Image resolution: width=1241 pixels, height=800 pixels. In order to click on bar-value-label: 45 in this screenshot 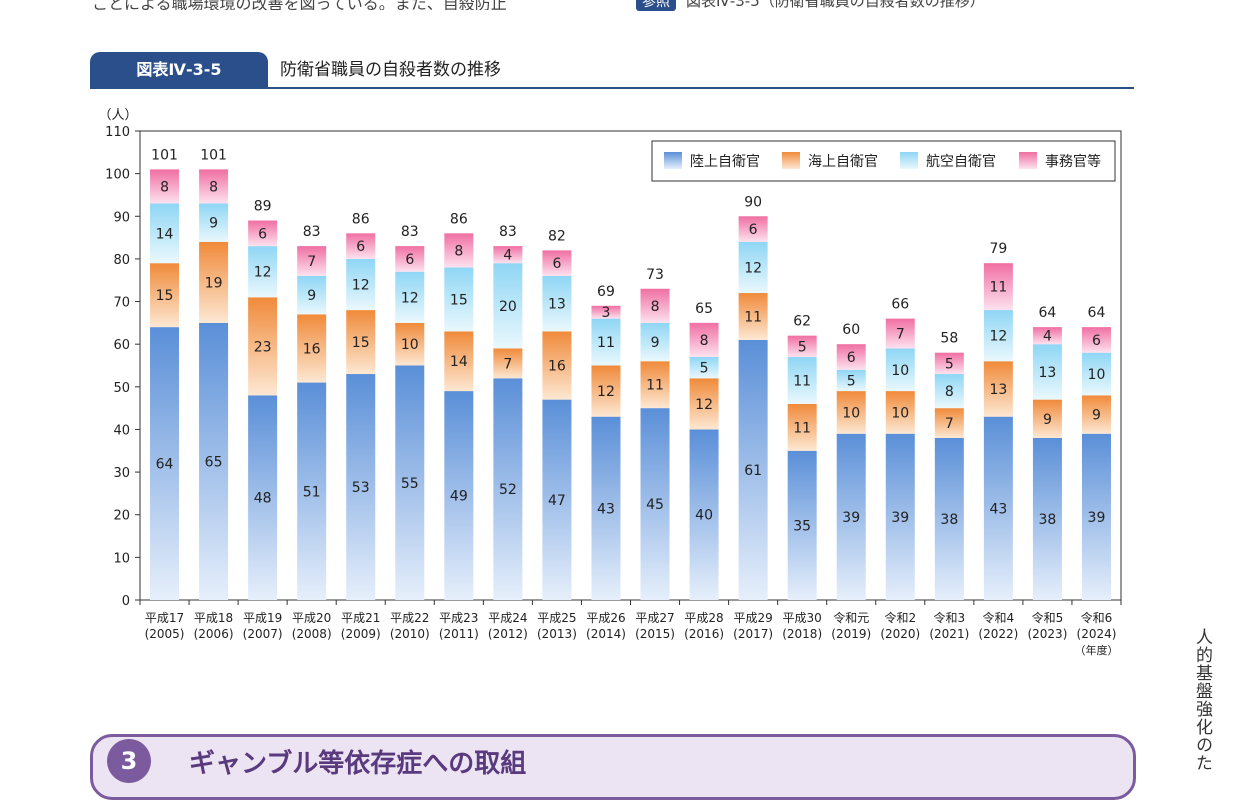, I will do `click(655, 505)`.